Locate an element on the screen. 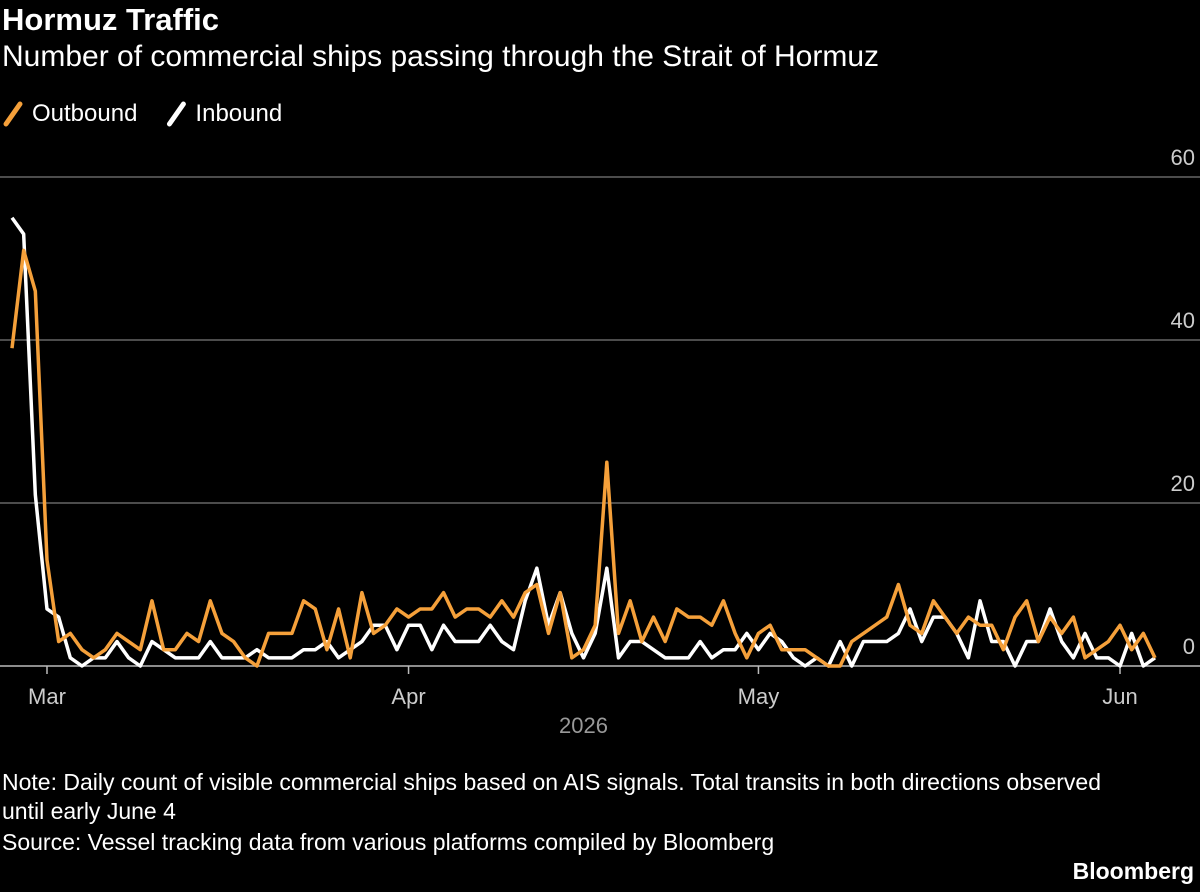 This screenshot has width=1200, height=892. chart-title: Hormuz Traffic is located at coordinates (111, 19).